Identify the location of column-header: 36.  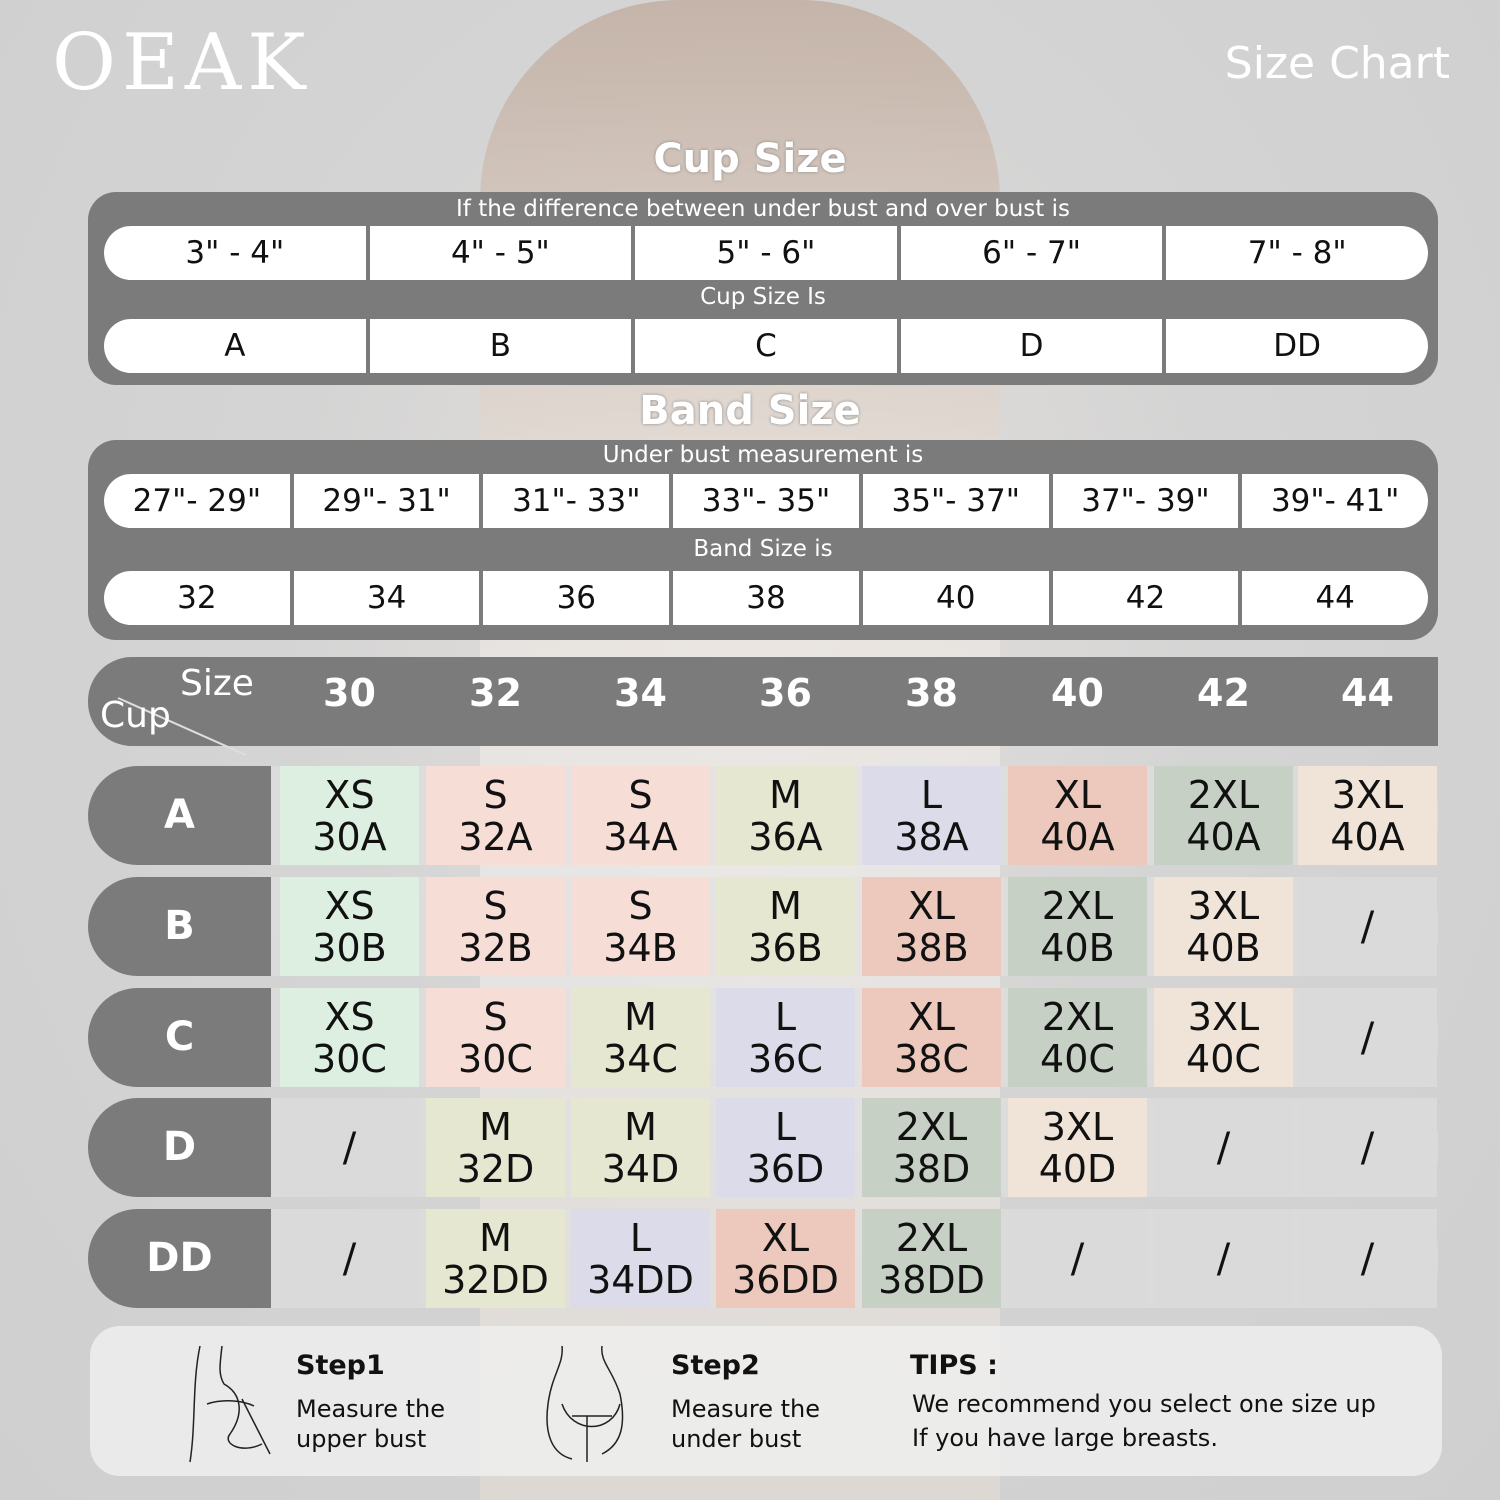
(785, 693).